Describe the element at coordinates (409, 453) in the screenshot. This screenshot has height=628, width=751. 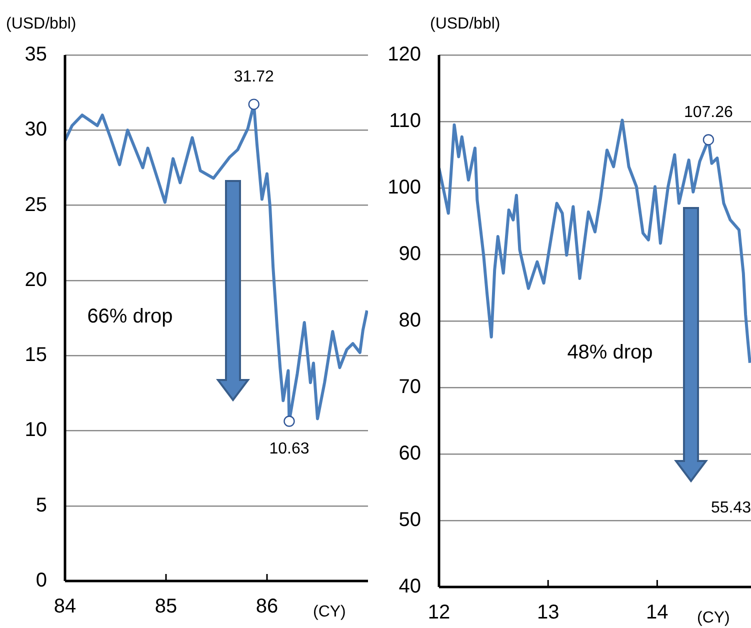
I see `y-tick-label: 60` at that location.